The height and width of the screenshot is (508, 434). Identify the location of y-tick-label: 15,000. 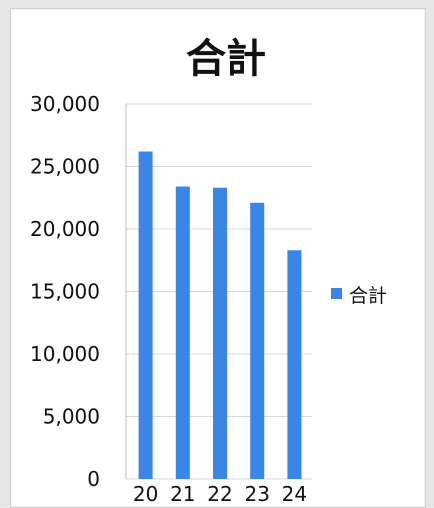
(65, 292).